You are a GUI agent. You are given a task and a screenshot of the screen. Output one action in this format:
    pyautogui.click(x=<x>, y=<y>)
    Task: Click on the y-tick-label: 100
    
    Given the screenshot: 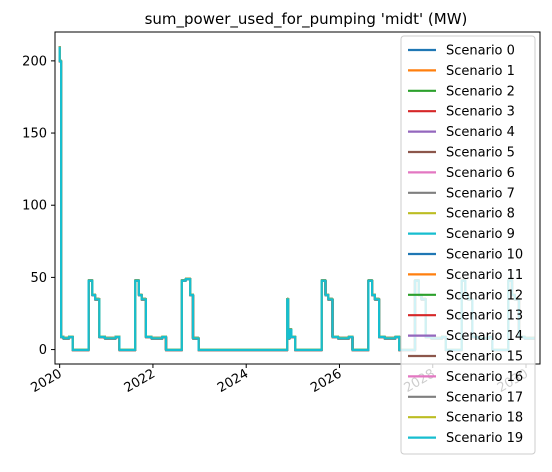 What is the action you would take?
    pyautogui.click(x=34, y=206)
    